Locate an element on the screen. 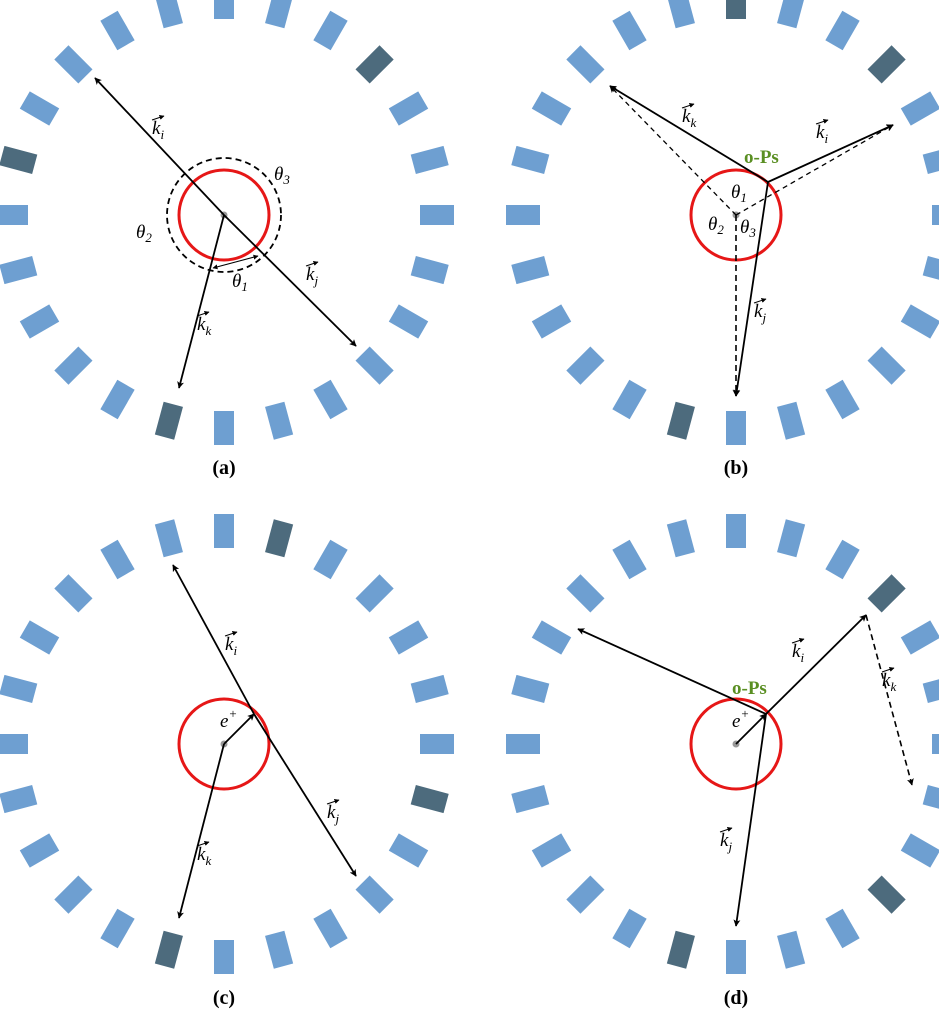 This screenshot has height=1016, width=939. caption-c: (c) is located at coordinates (224, 998).